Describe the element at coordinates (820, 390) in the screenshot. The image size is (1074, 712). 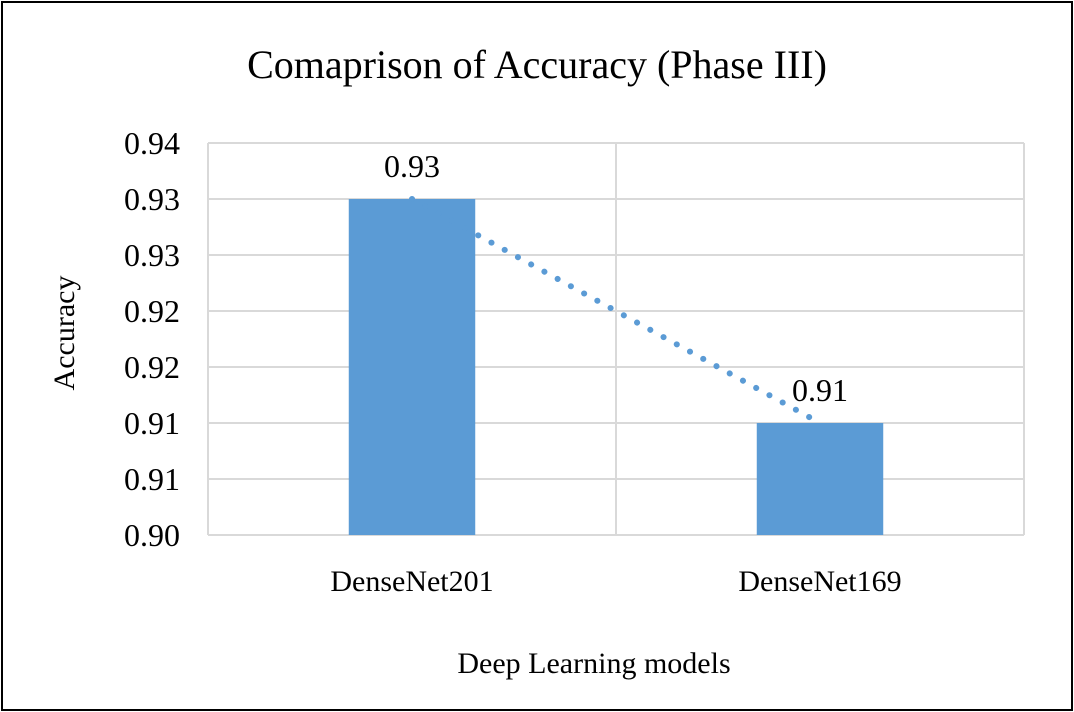
I see `data-label: 0.91` at that location.